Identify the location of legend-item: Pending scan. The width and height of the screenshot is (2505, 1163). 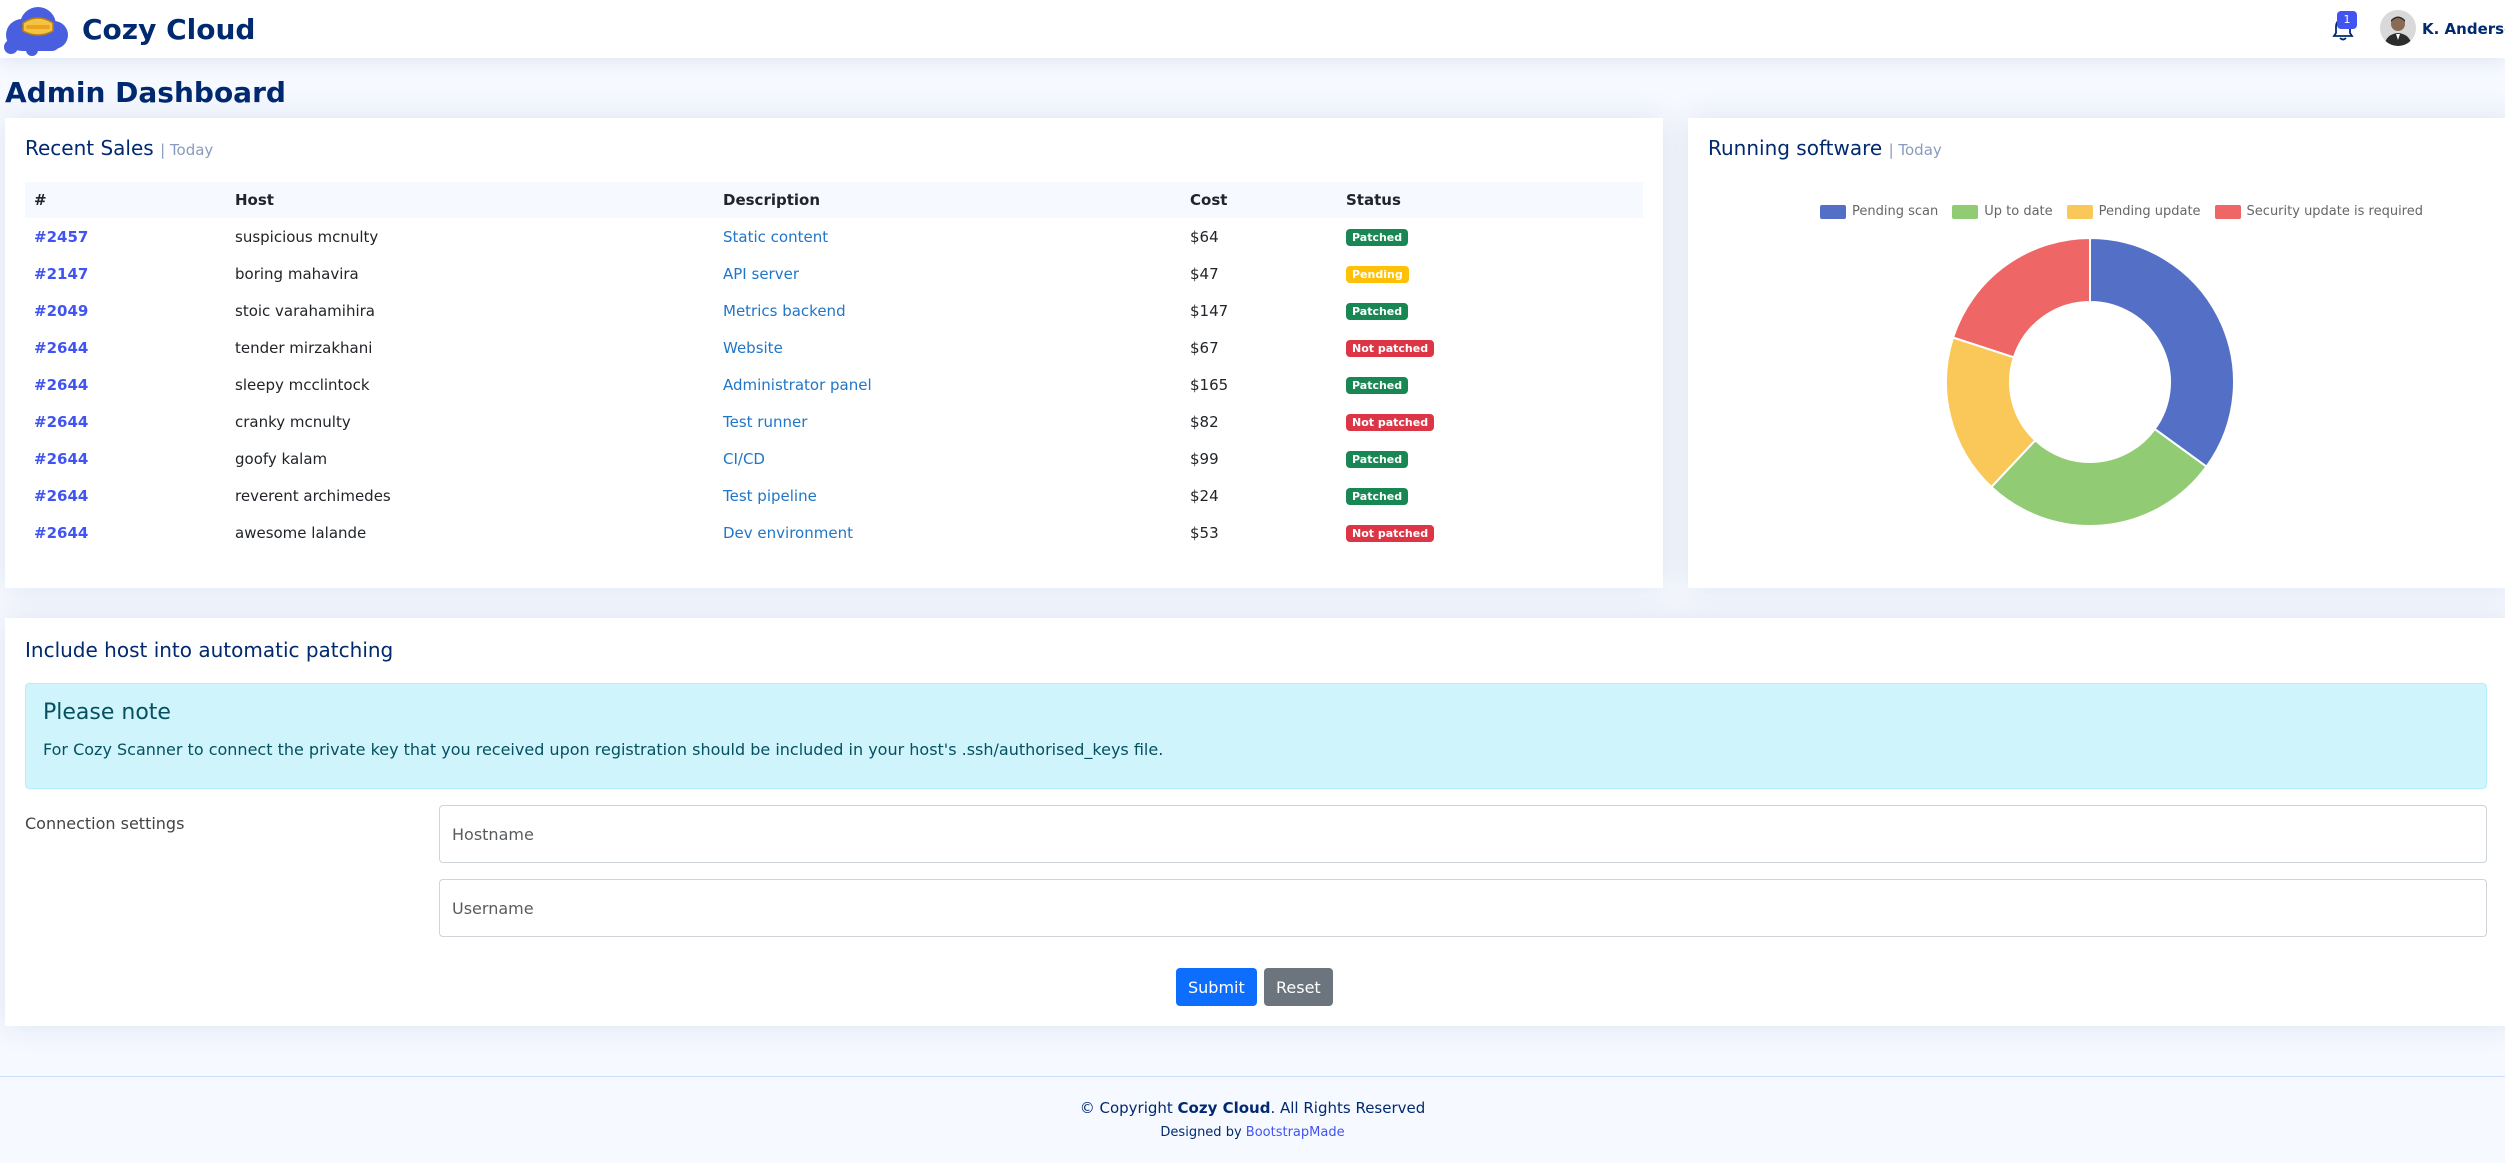
(1879, 211).